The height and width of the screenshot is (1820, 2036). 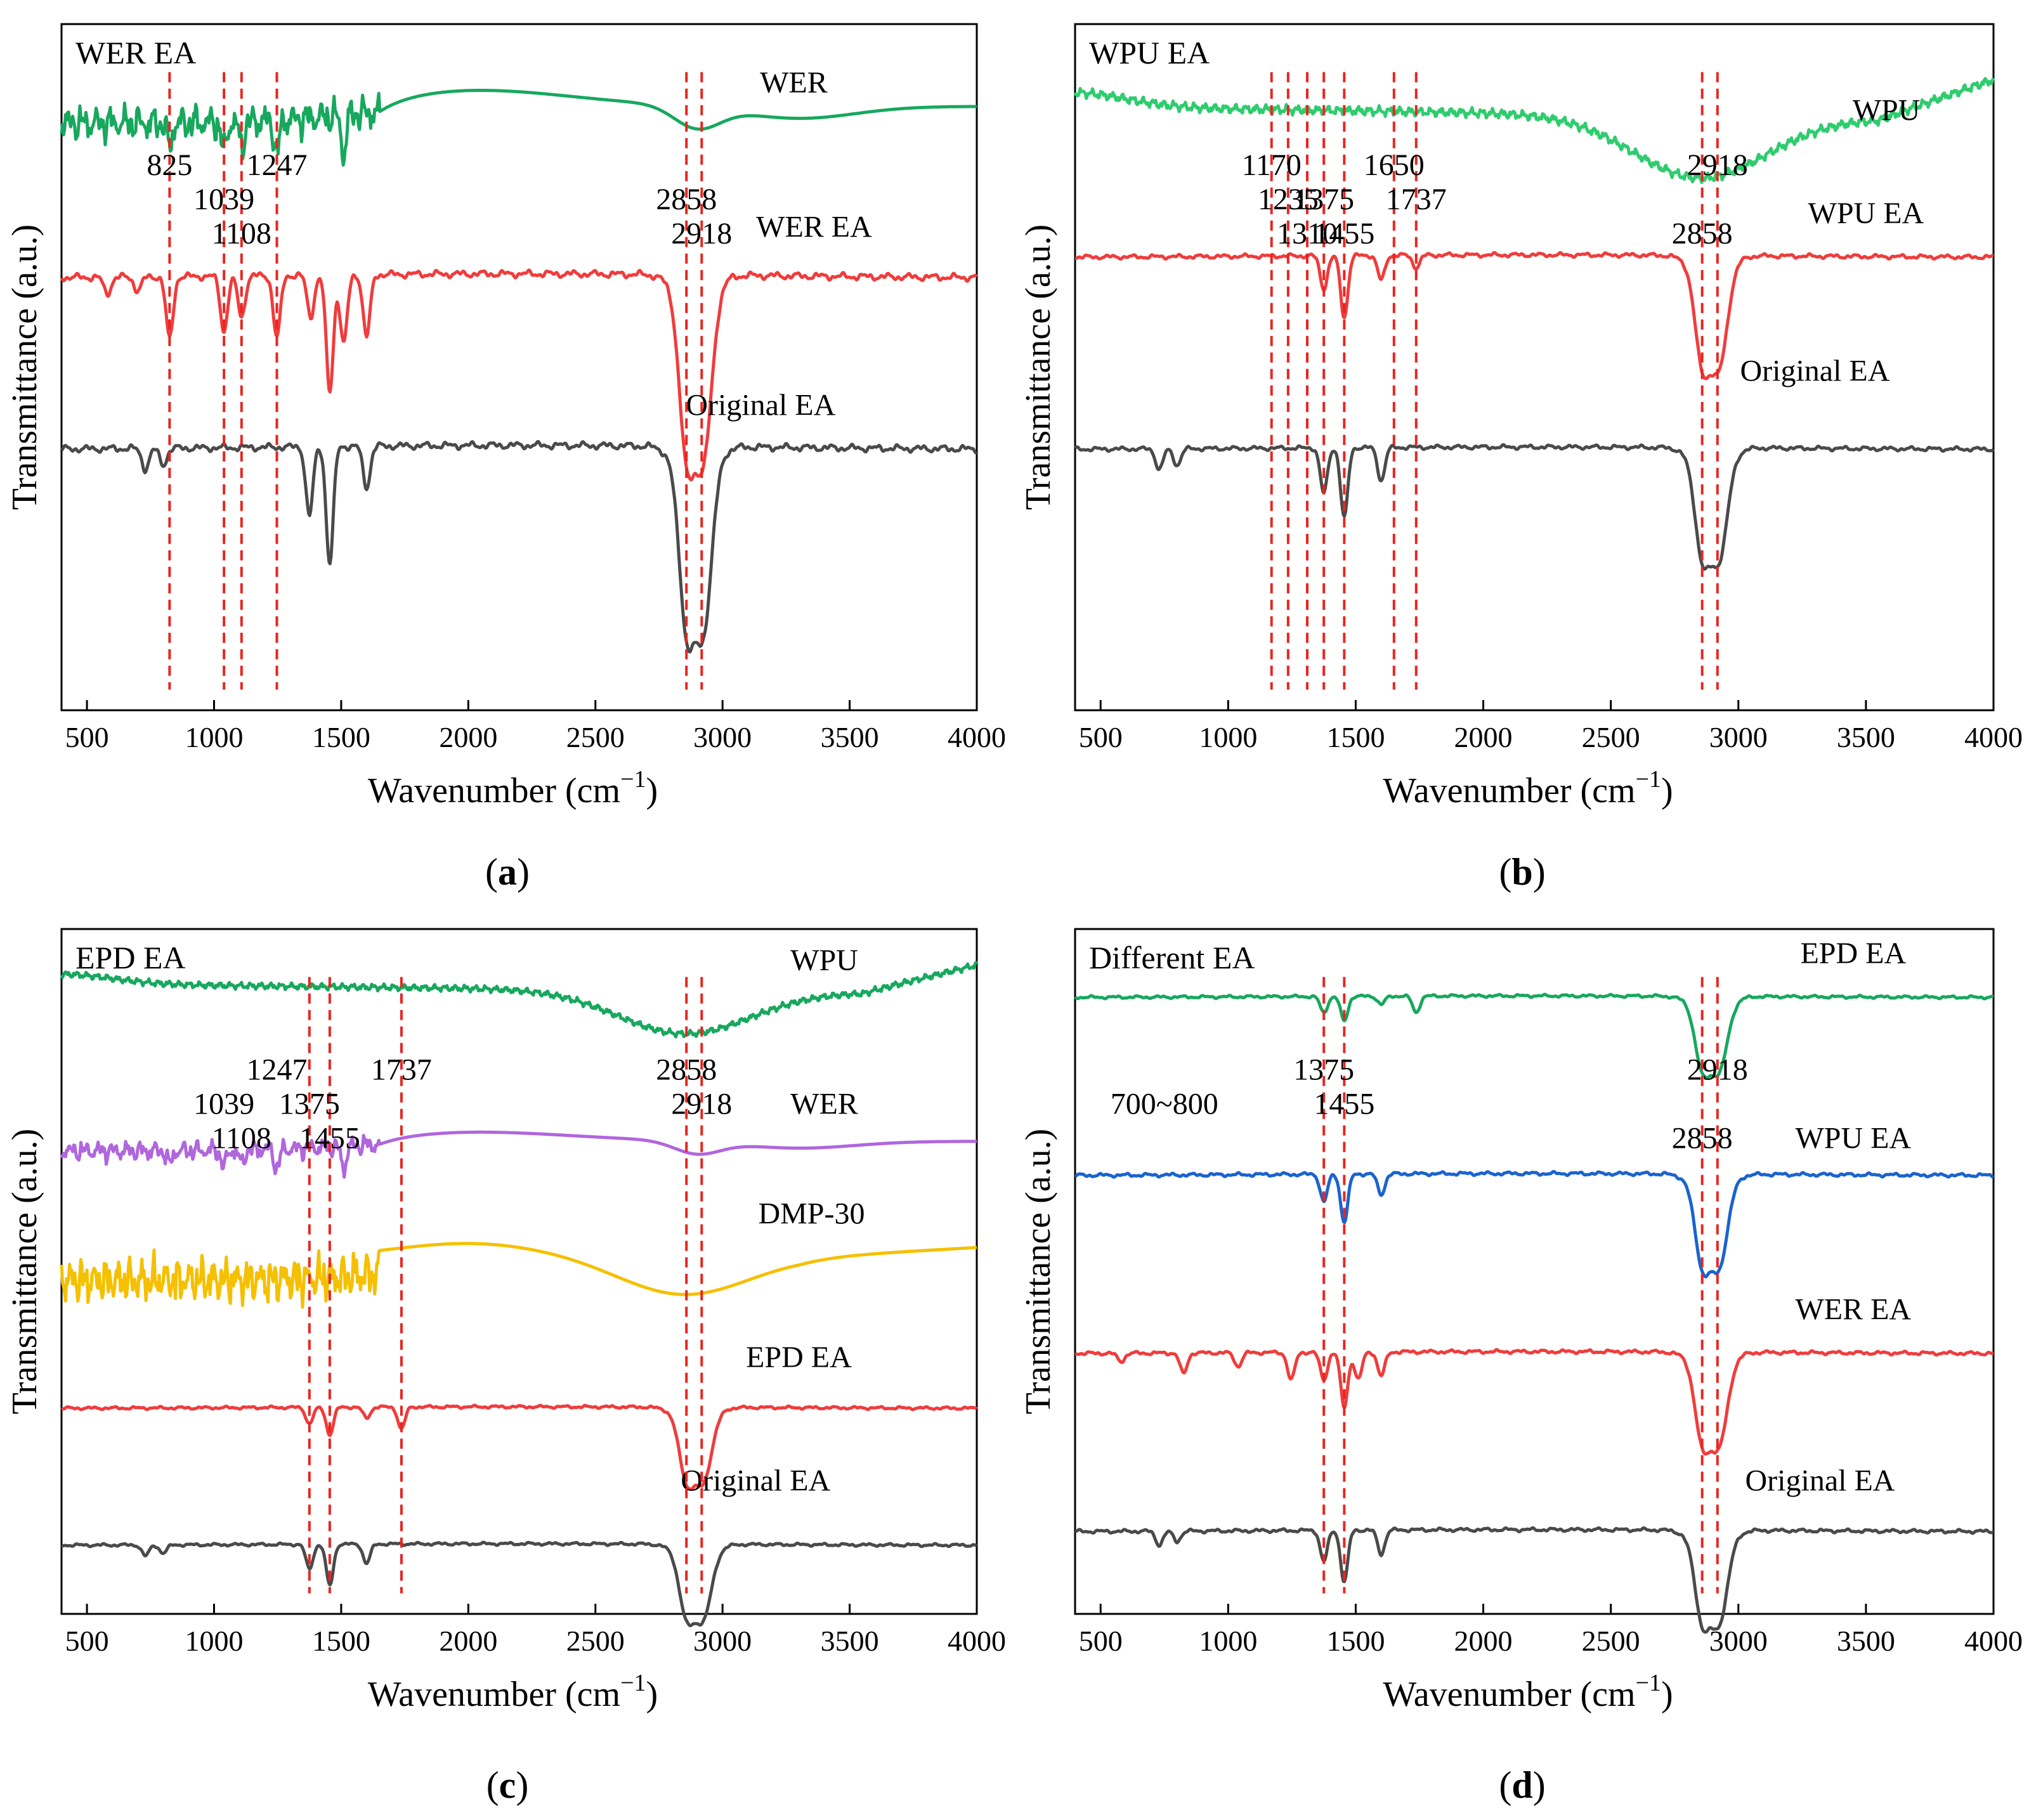 What do you see at coordinates (507, 872) in the screenshot?
I see `subfigure-label: (a)` at bounding box center [507, 872].